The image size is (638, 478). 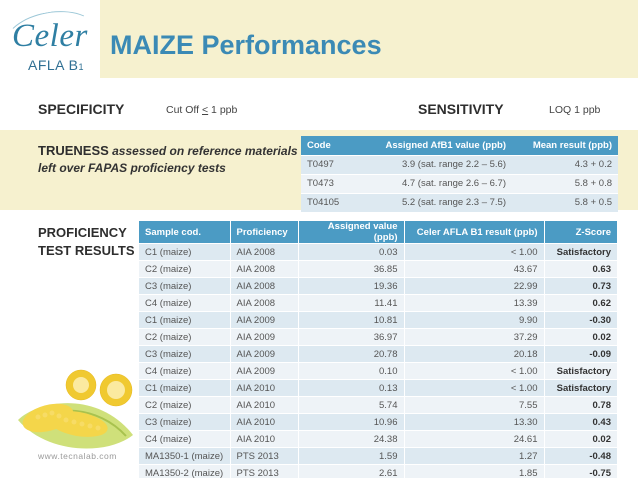 What do you see at coordinates (185, 456) in the screenshot?
I see `proficiency-cell-sample: MA1350-1 (maize)` at bounding box center [185, 456].